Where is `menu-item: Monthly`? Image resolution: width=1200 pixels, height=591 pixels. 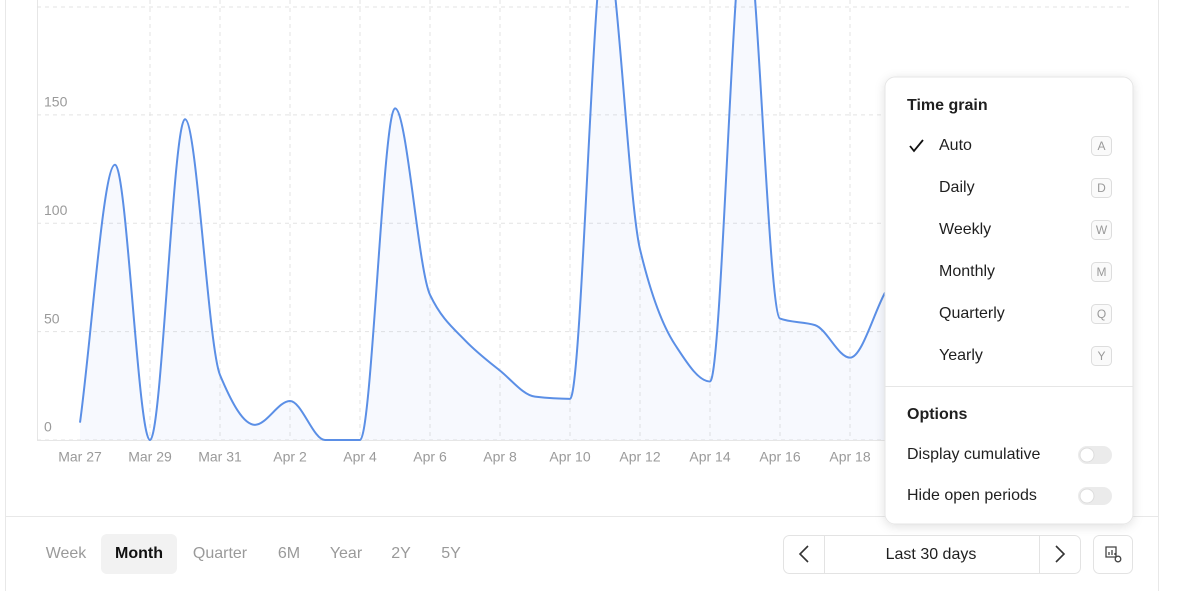
menu-item: Monthly is located at coordinates (967, 271).